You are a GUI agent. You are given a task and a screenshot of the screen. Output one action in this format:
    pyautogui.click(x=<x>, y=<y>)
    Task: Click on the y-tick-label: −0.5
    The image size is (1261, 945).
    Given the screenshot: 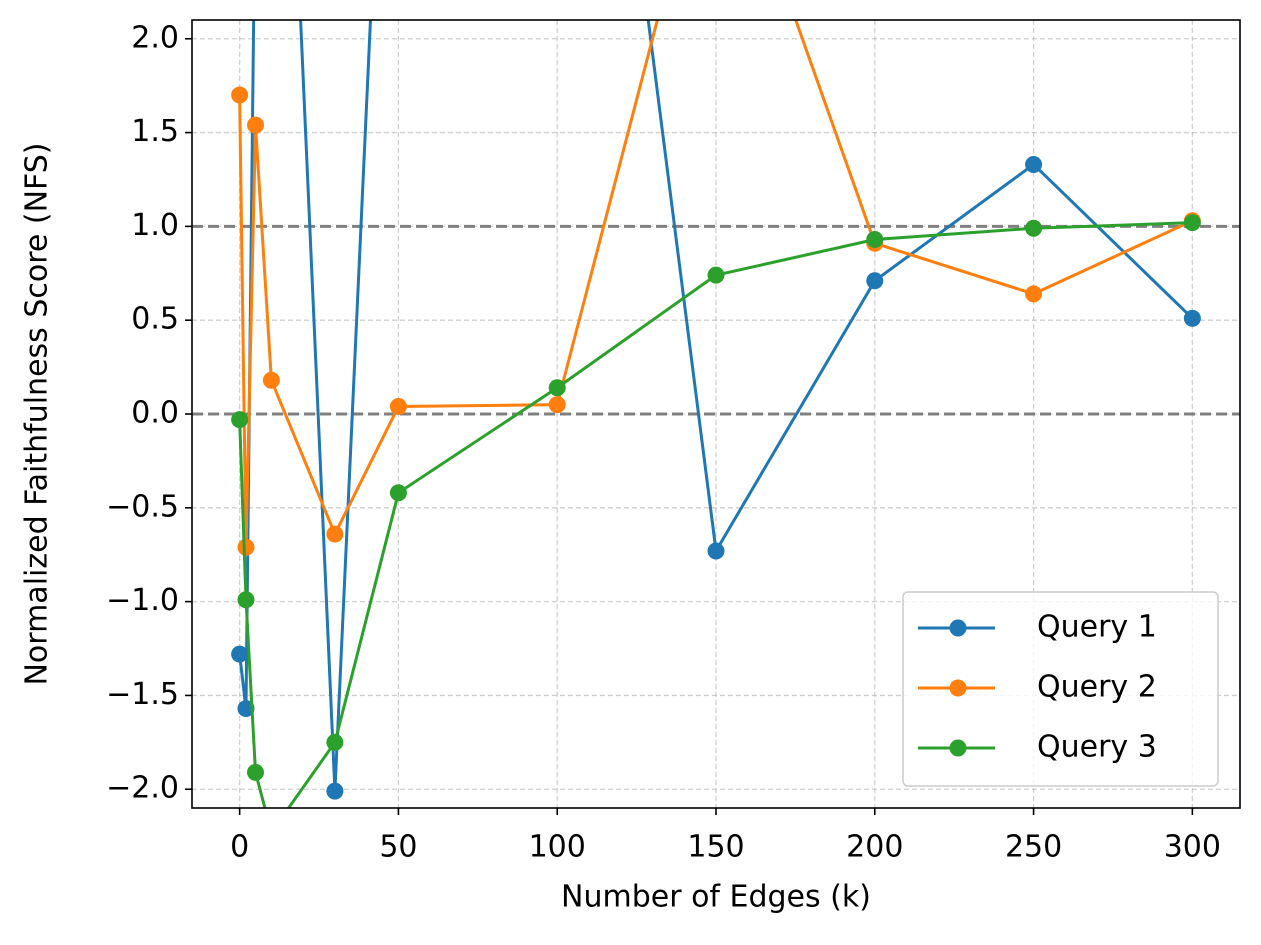 What is the action you would take?
    pyautogui.click(x=142, y=506)
    